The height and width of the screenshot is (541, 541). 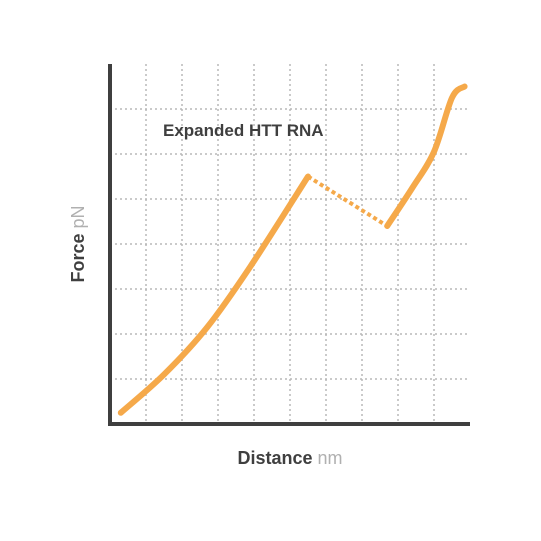 I want to click on x-axis-label: Distance, so click(x=274, y=458).